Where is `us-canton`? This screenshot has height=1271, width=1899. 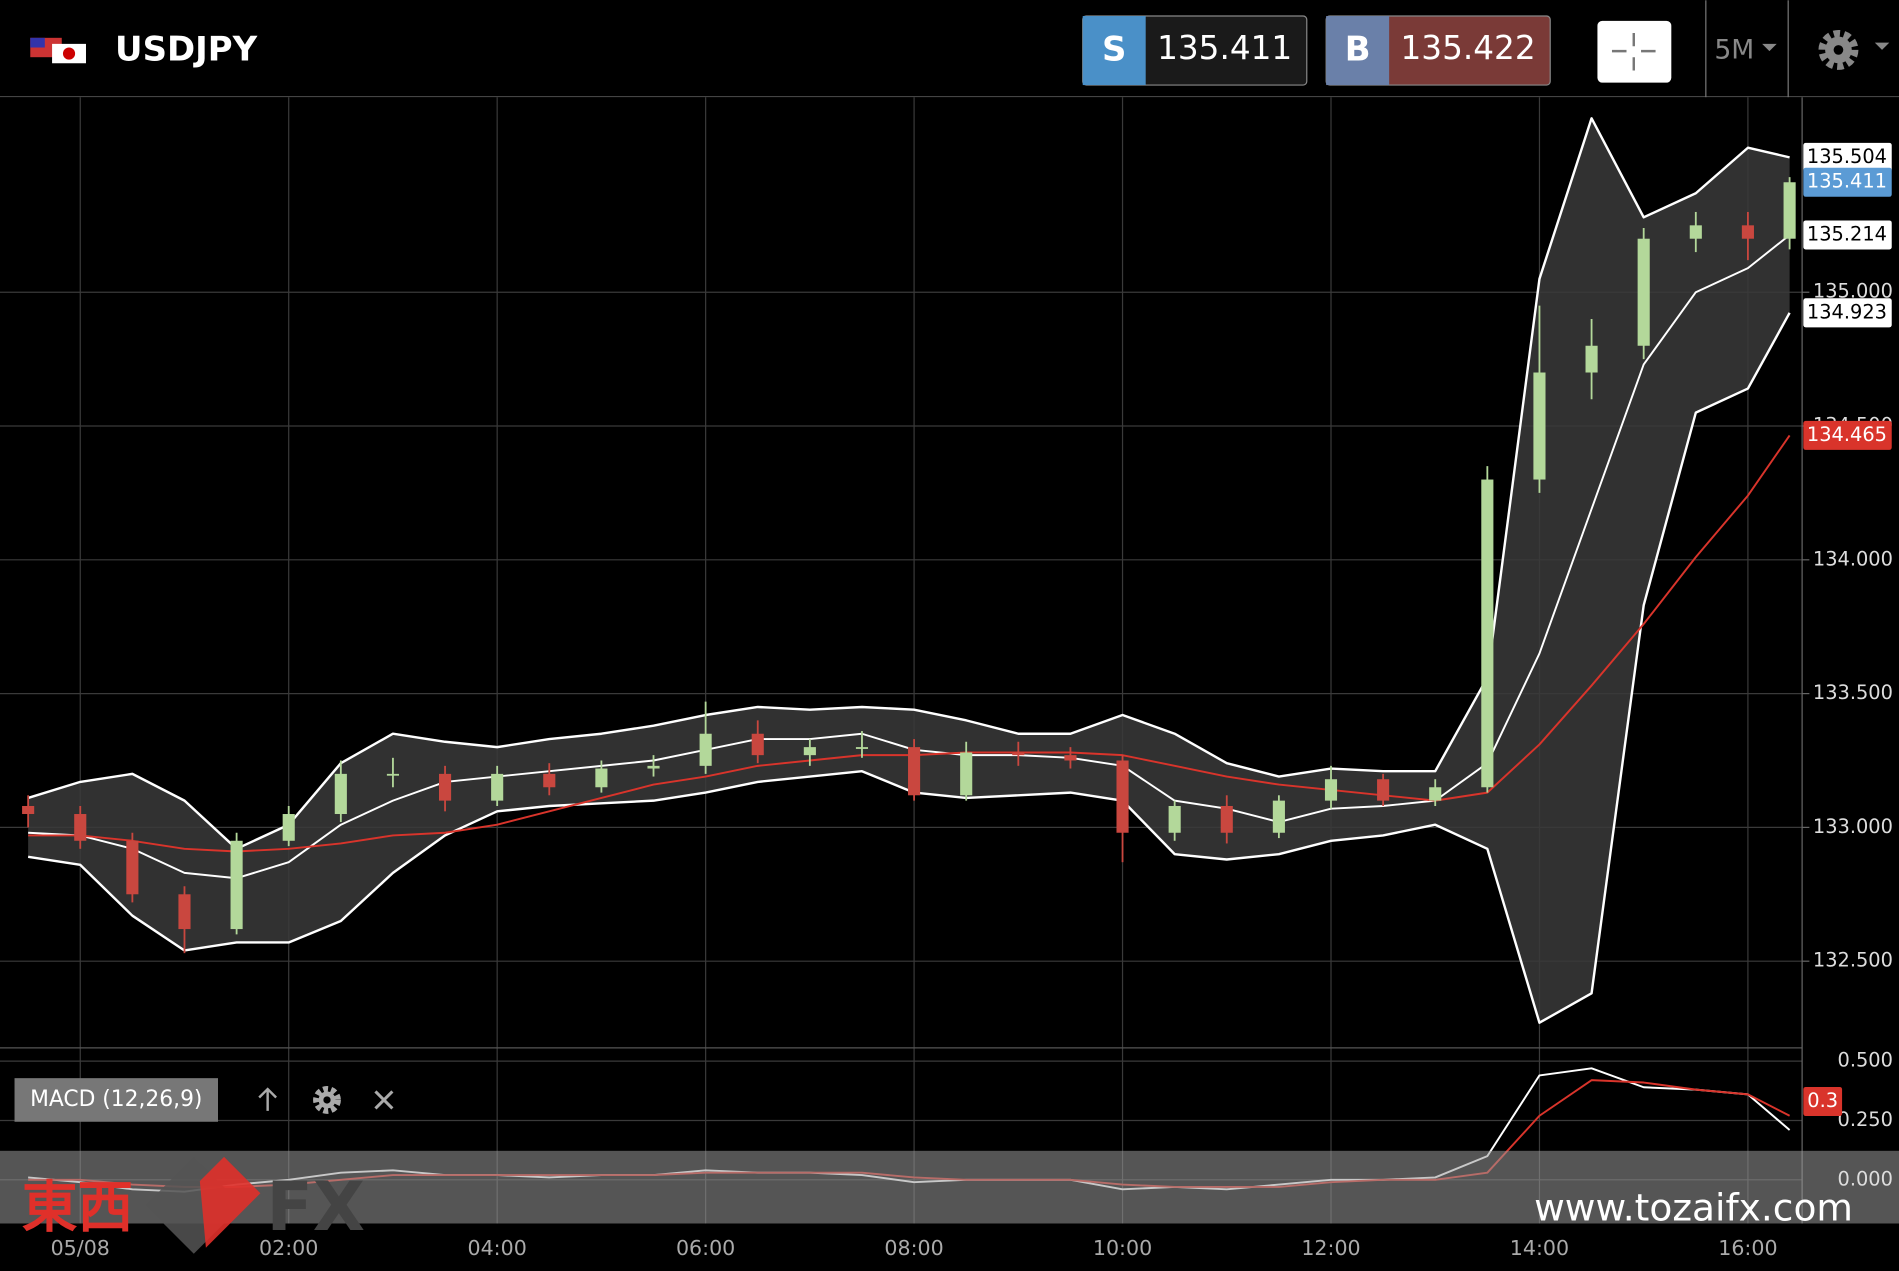 us-canton is located at coordinates (37, 42).